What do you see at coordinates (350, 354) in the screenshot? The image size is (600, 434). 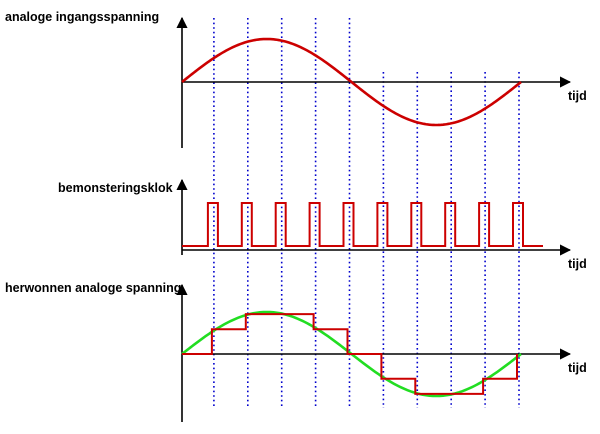 I see `staircase-signal` at bounding box center [350, 354].